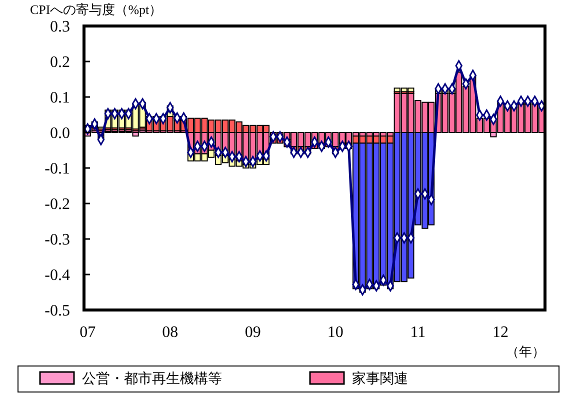 The width and height of the screenshot is (563, 409). What do you see at coordinates (500, 332) in the screenshot?
I see `x-tick-label: 12` at bounding box center [500, 332].